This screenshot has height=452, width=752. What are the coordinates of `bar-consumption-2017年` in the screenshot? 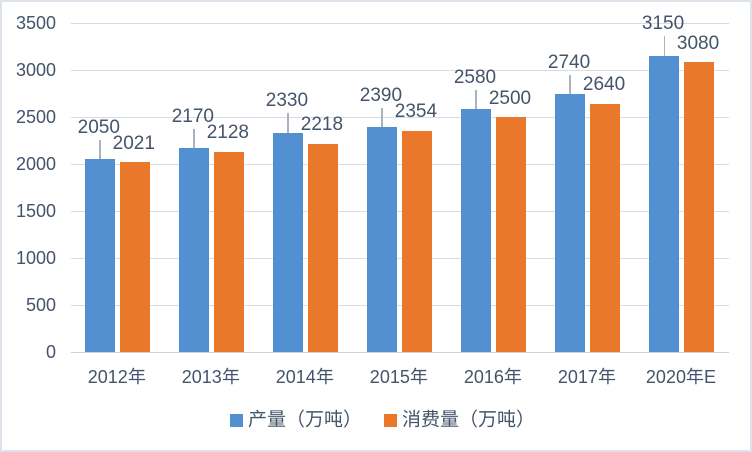 It's located at (605, 227).